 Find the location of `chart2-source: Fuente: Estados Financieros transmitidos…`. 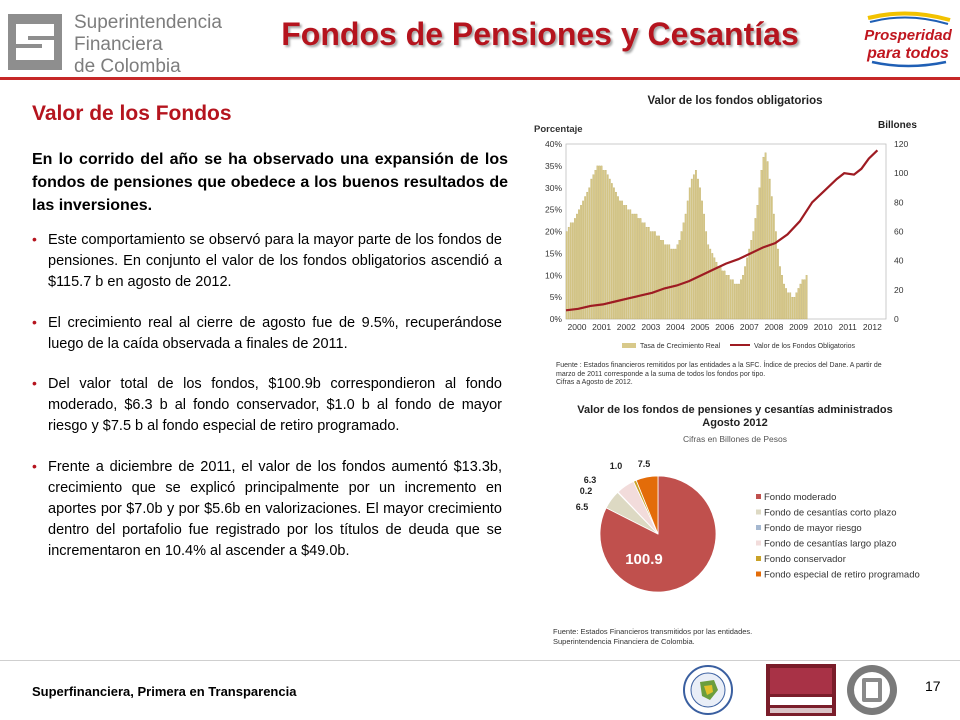

chart2-source: Fuente: Estados Financieros transmitidos… is located at coordinates (733, 637).